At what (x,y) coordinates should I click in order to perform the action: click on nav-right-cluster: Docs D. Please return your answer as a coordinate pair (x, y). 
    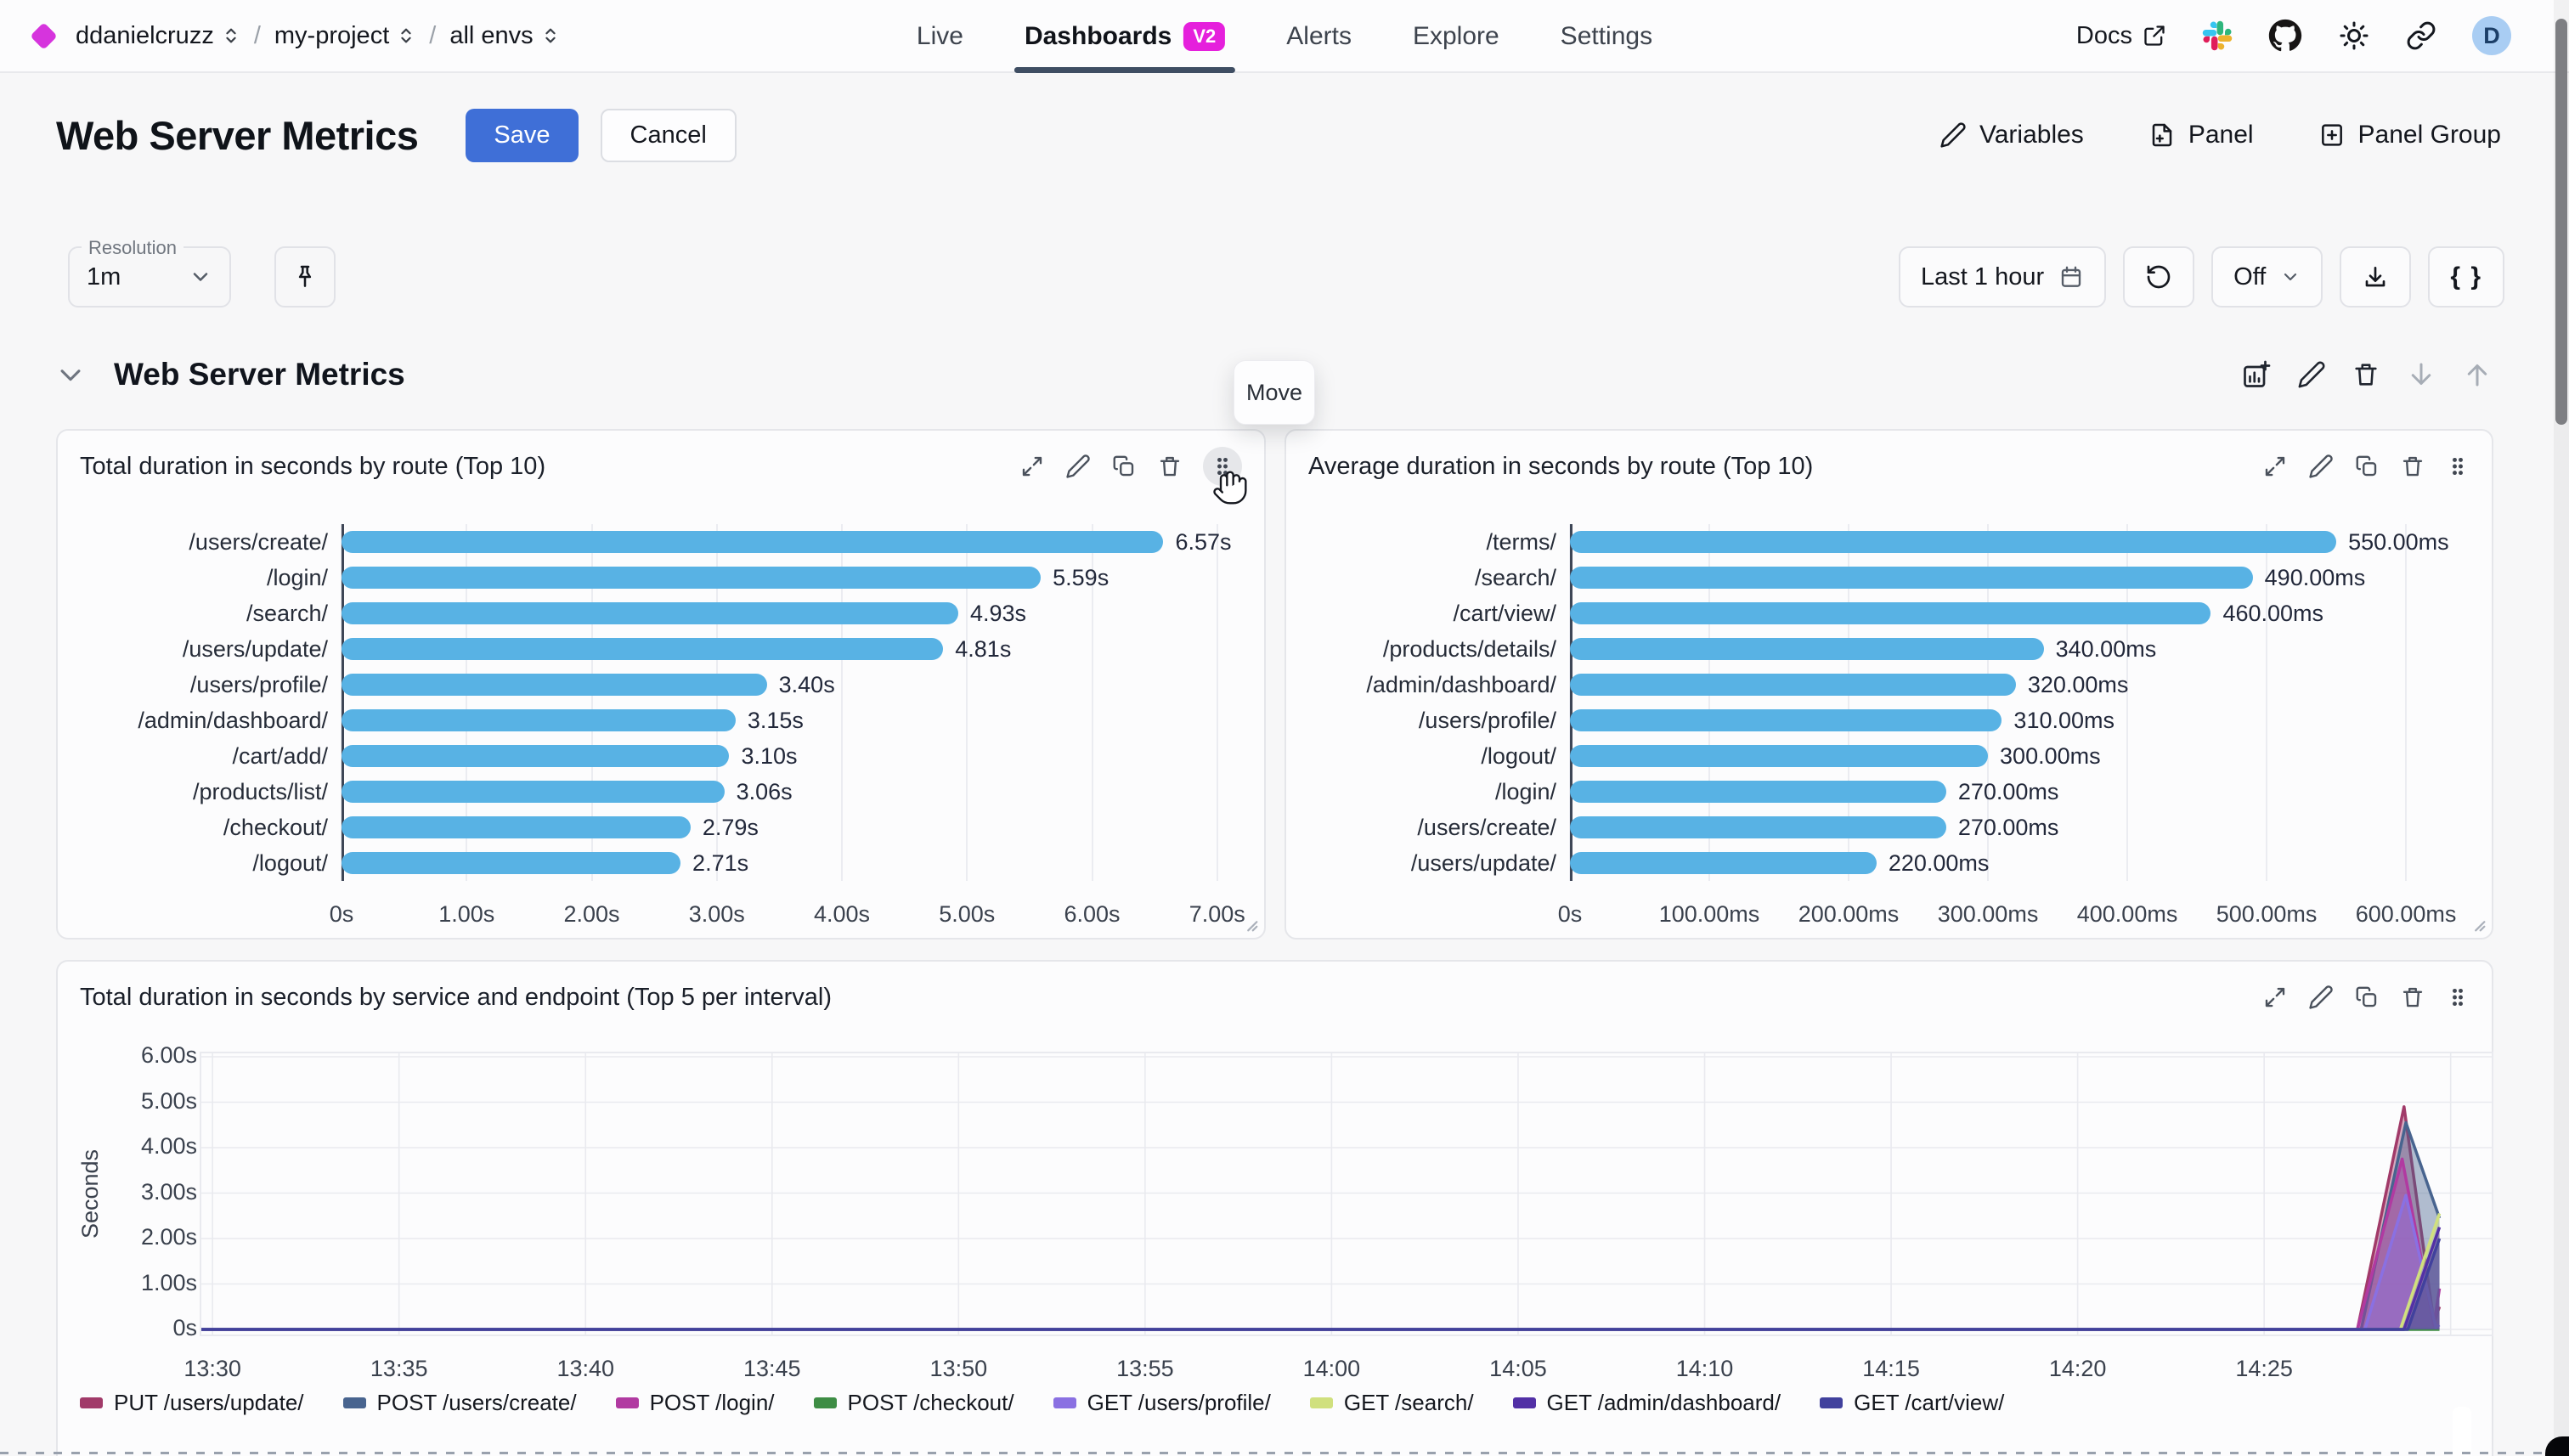
    Looking at the image, I should click on (2306, 35).